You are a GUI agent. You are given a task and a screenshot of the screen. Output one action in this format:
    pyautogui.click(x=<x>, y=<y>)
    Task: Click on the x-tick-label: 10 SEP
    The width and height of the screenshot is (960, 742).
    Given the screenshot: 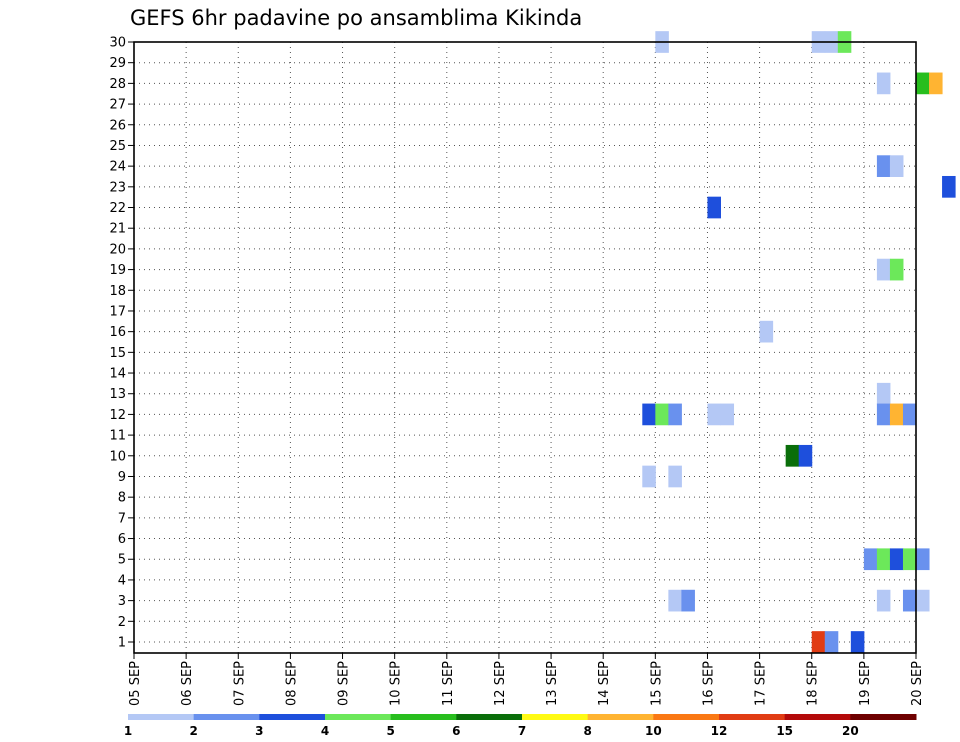 What is the action you would take?
    pyautogui.click(x=396, y=683)
    